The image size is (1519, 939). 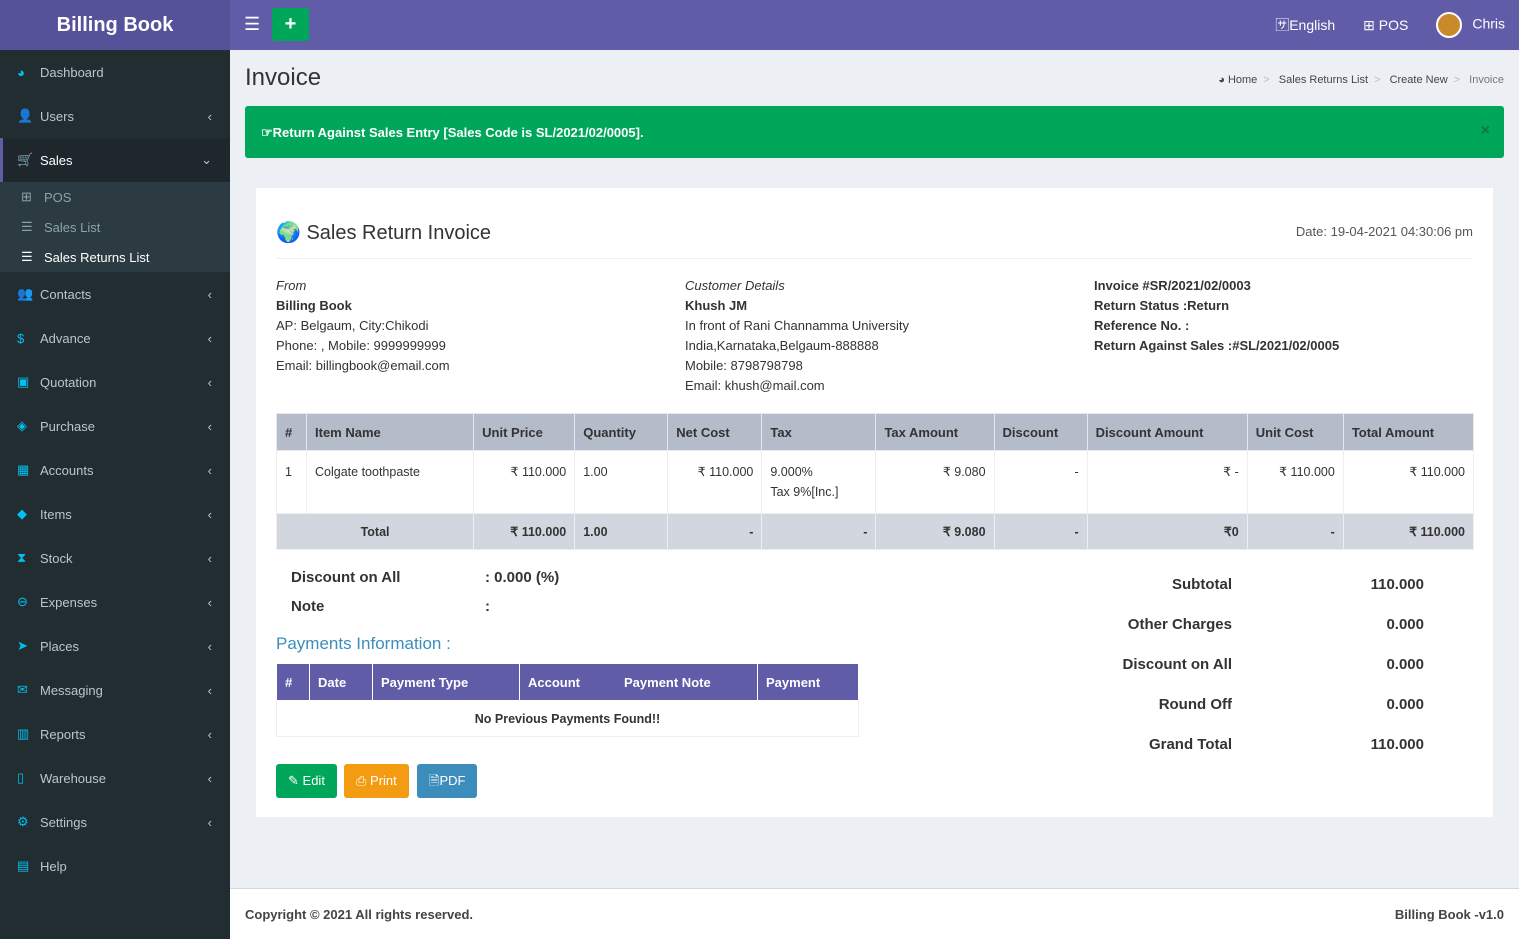 I want to click on user-name: Chris, so click(x=1488, y=23).